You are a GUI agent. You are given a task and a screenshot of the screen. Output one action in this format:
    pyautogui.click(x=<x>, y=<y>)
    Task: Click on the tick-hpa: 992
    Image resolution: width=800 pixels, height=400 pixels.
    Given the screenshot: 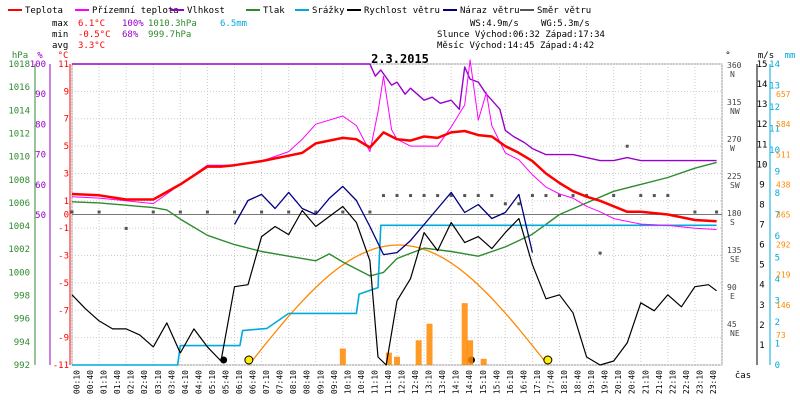 What is the action you would take?
    pyautogui.click(x=22, y=366)
    